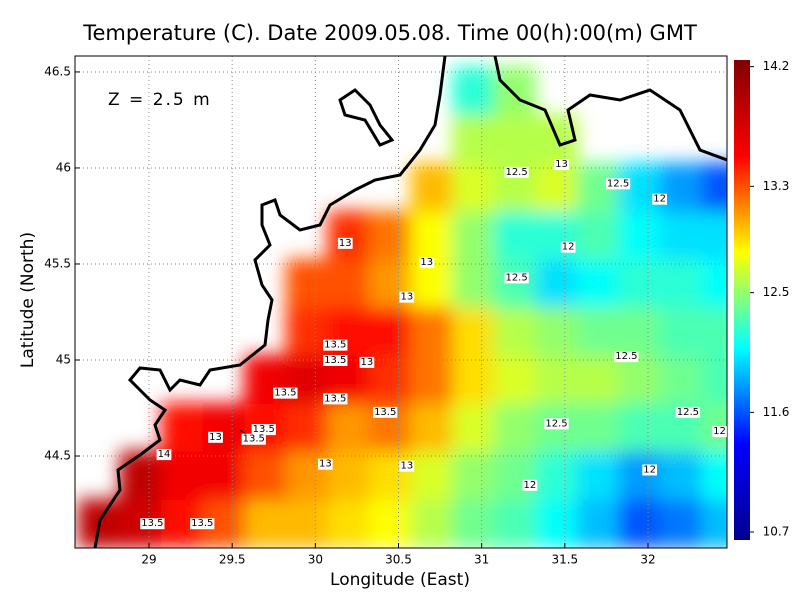 Image resolution: width=800 pixels, height=600 pixels. I want to click on x-tick-label: 30, so click(315, 560).